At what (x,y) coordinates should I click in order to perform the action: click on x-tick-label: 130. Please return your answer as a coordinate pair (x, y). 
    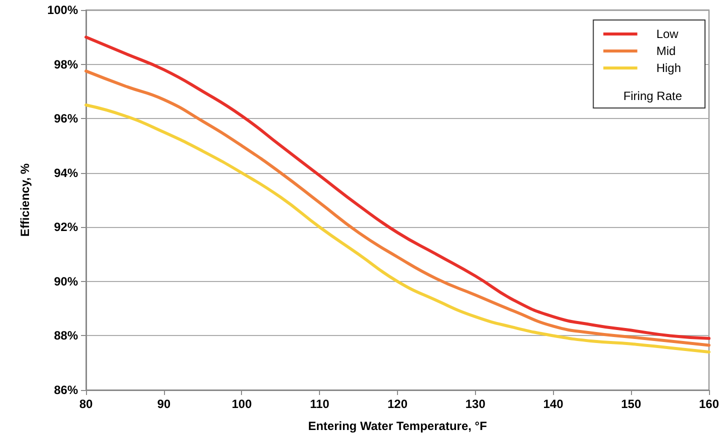
    Looking at the image, I should click on (475, 404).